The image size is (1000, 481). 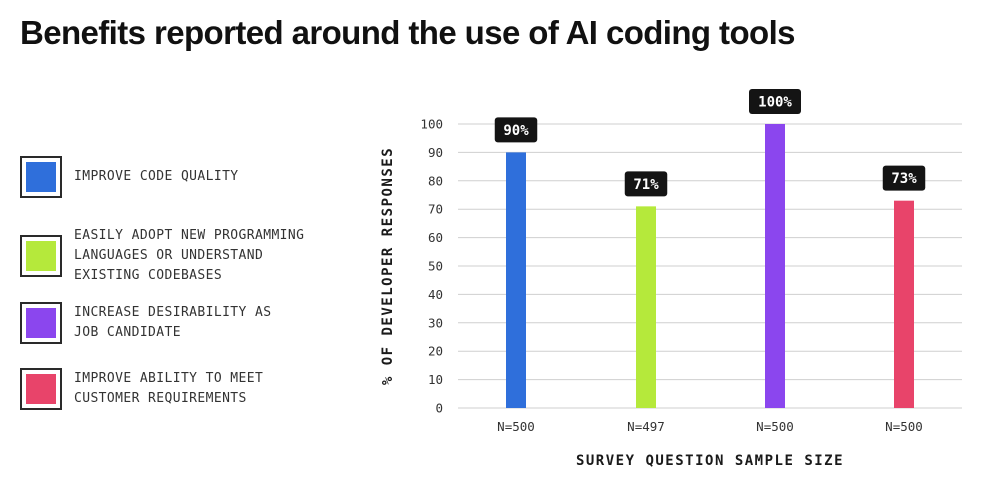 What do you see at coordinates (646, 426) in the screenshot?
I see `x-tick-label: N=497` at bounding box center [646, 426].